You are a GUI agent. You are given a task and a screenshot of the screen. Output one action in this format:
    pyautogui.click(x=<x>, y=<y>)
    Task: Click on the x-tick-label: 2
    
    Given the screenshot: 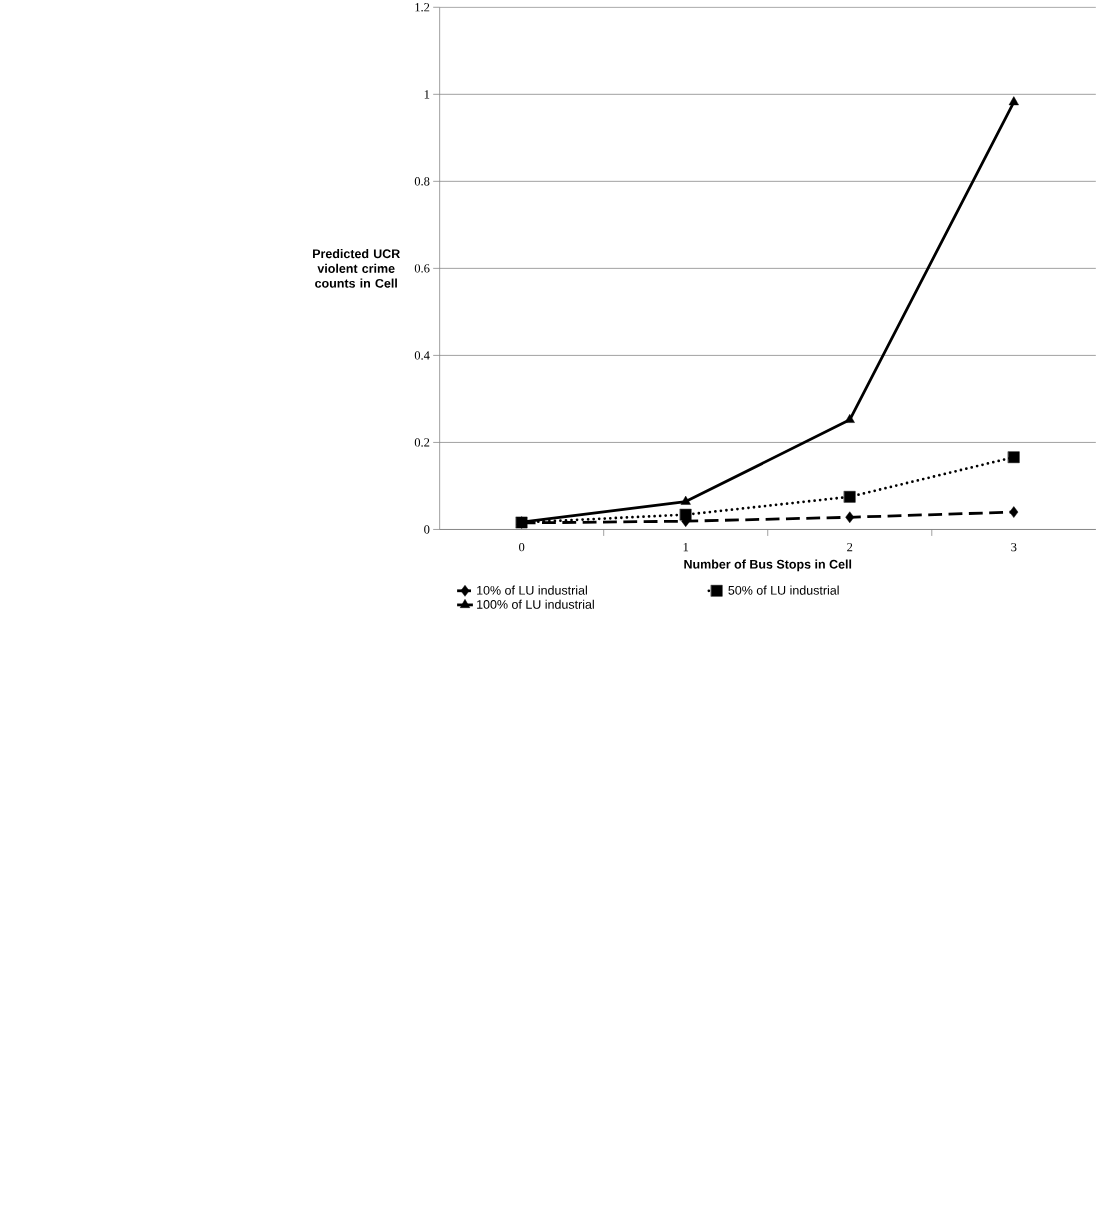 What is the action you would take?
    pyautogui.click(x=850, y=547)
    